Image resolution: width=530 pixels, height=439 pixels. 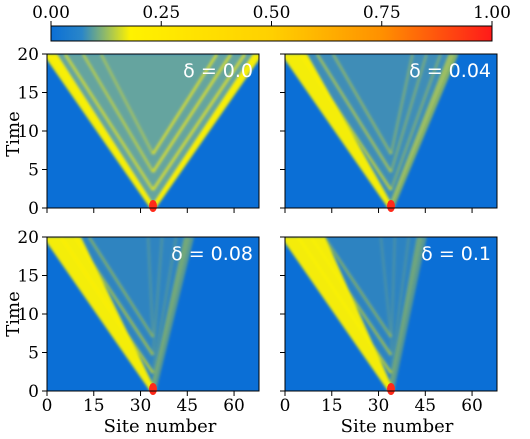 I want to click on panel-label: δ = 0.04, so click(x=450, y=71).